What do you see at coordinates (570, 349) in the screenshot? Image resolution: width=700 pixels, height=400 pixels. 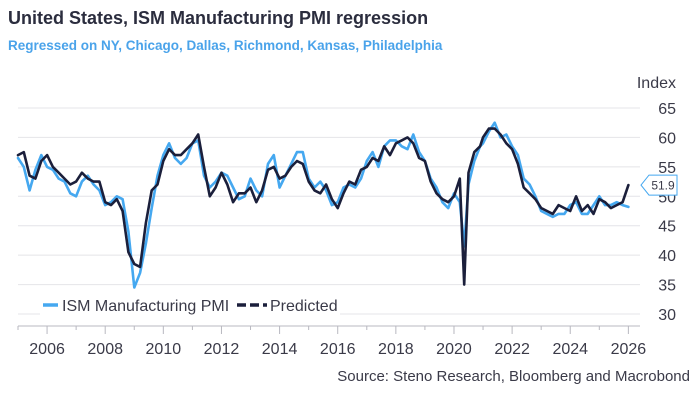 I see `x-tick-label: 2024` at bounding box center [570, 349].